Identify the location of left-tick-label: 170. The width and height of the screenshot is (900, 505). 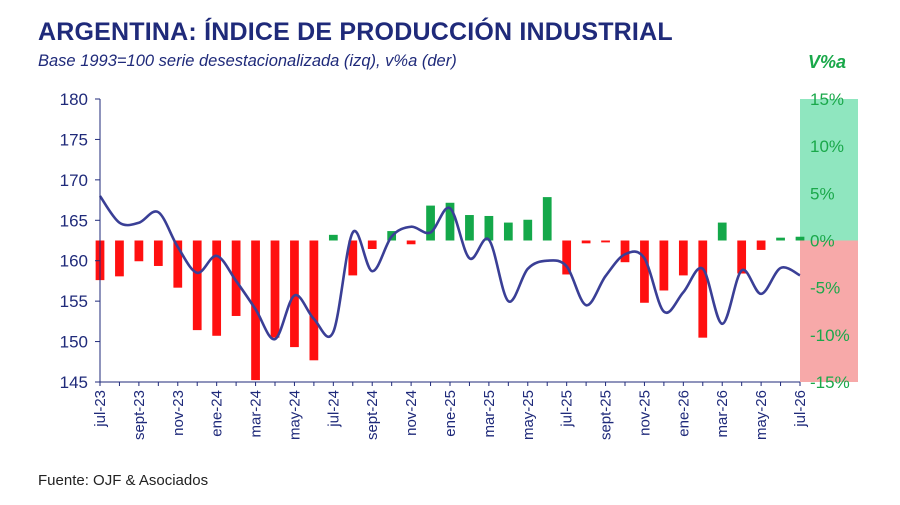
(74, 180).